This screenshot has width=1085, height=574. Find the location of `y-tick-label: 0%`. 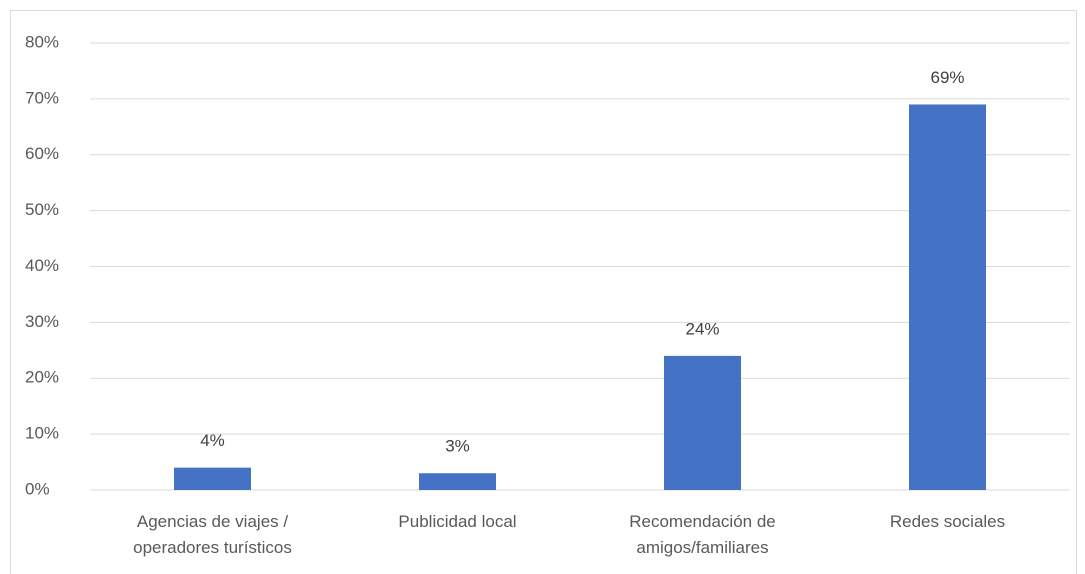

y-tick-label: 0% is located at coordinates (37, 488).